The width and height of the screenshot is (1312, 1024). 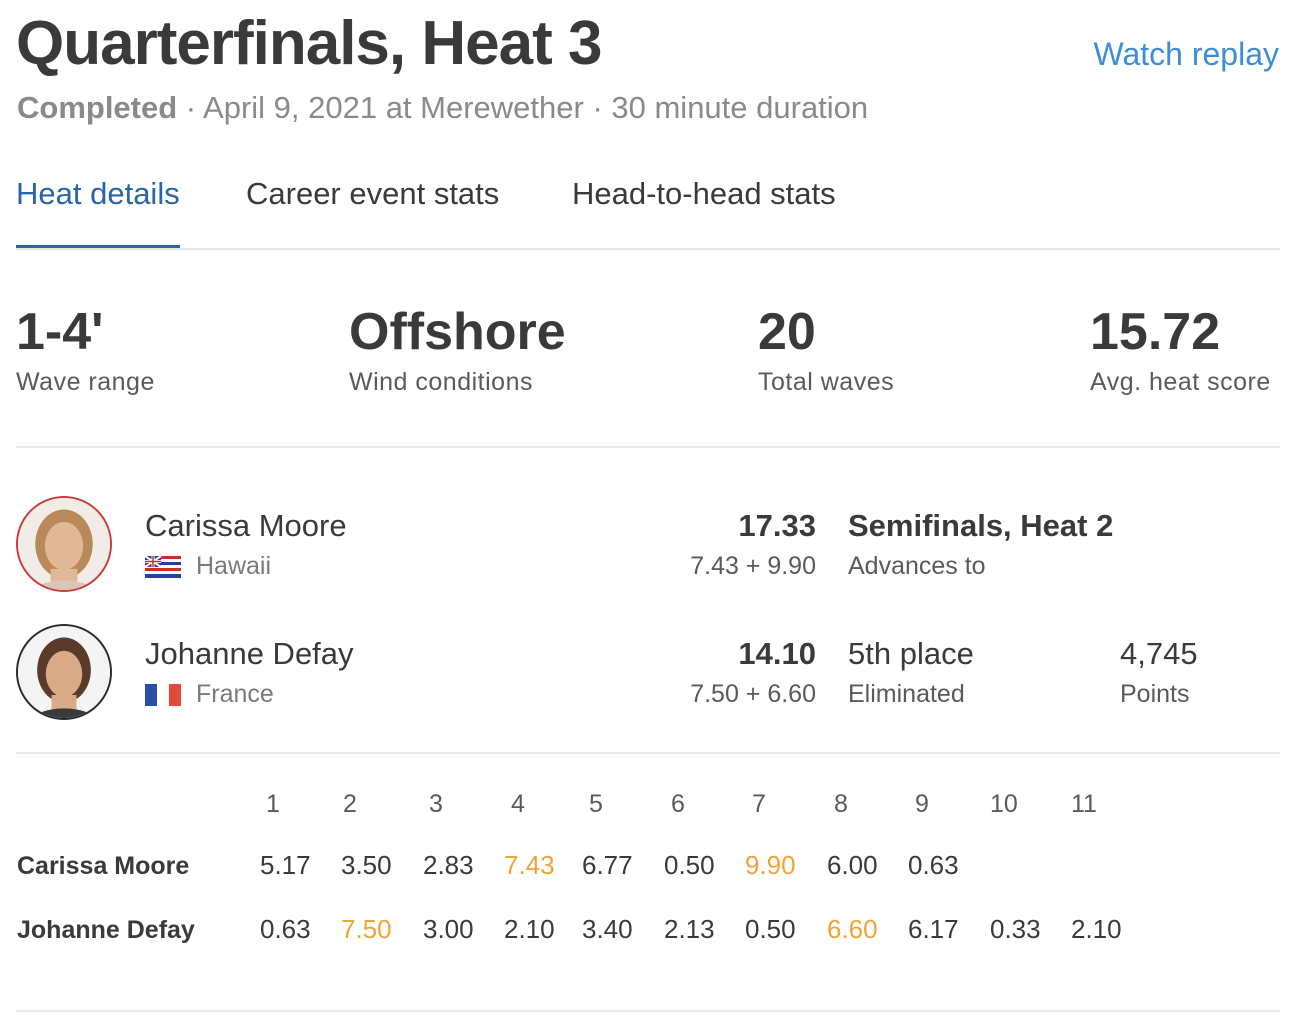 I want to click on wave-number-header: 9, so click(x=922, y=804).